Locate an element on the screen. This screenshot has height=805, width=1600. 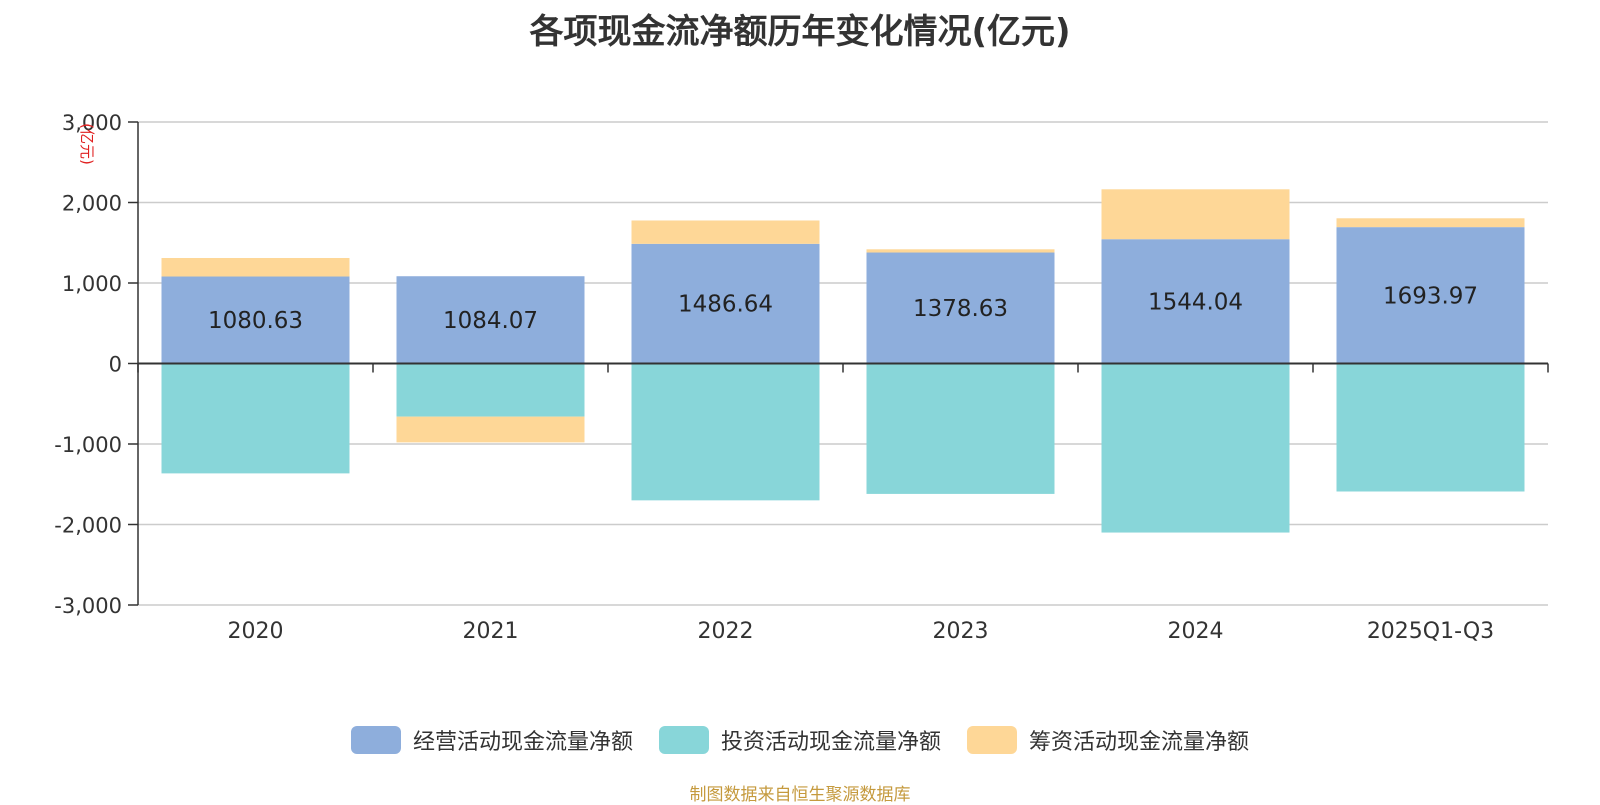
y-axis-label: (亿元) is located at coordinates (87, 144).